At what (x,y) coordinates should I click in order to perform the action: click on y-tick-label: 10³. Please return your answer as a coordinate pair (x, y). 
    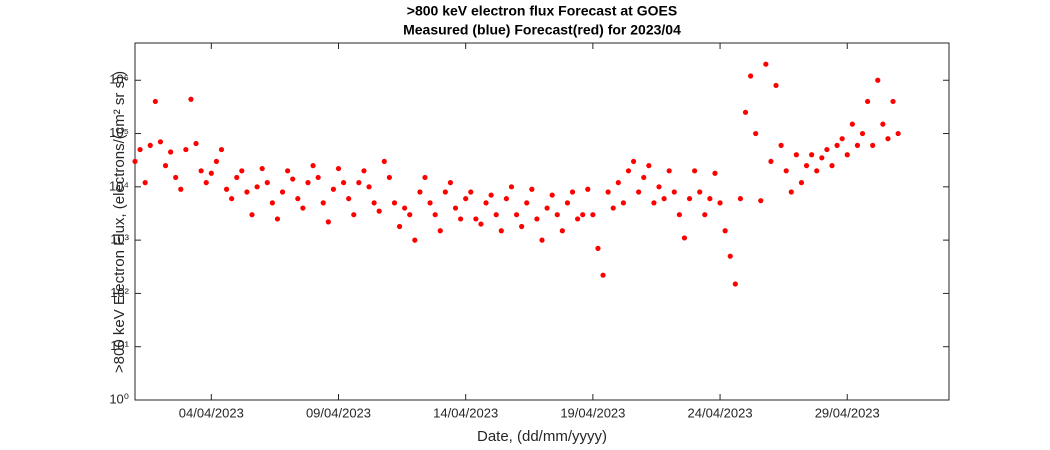
    Looking at the image, I should click on (119, 239).